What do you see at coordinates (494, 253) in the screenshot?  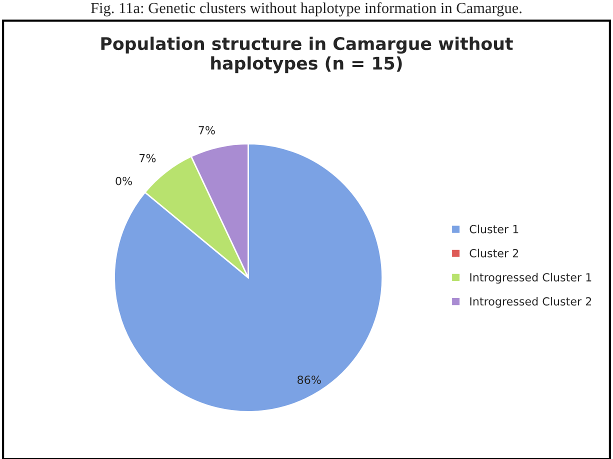 I see `legend-label: Cluster 2` at bounding box center [494, 253].